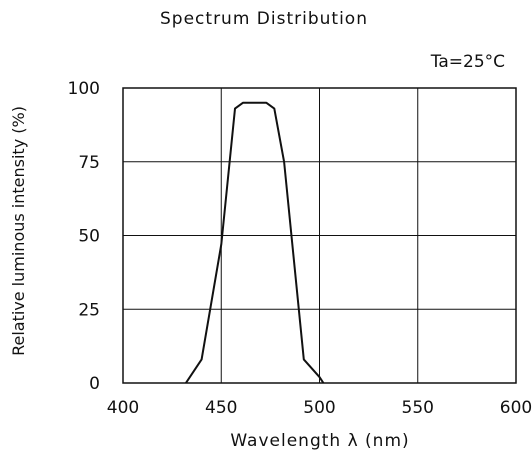  Describe the element at coordinates (221, 408) in the screenshot. I see `x-tick-label: 450` at that location.